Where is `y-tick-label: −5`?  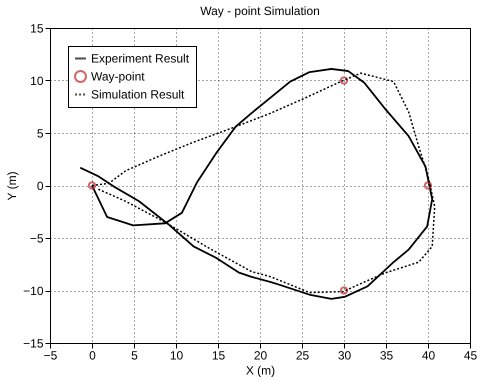
y-tick-label: −5 is located at coordinates (37, 239).